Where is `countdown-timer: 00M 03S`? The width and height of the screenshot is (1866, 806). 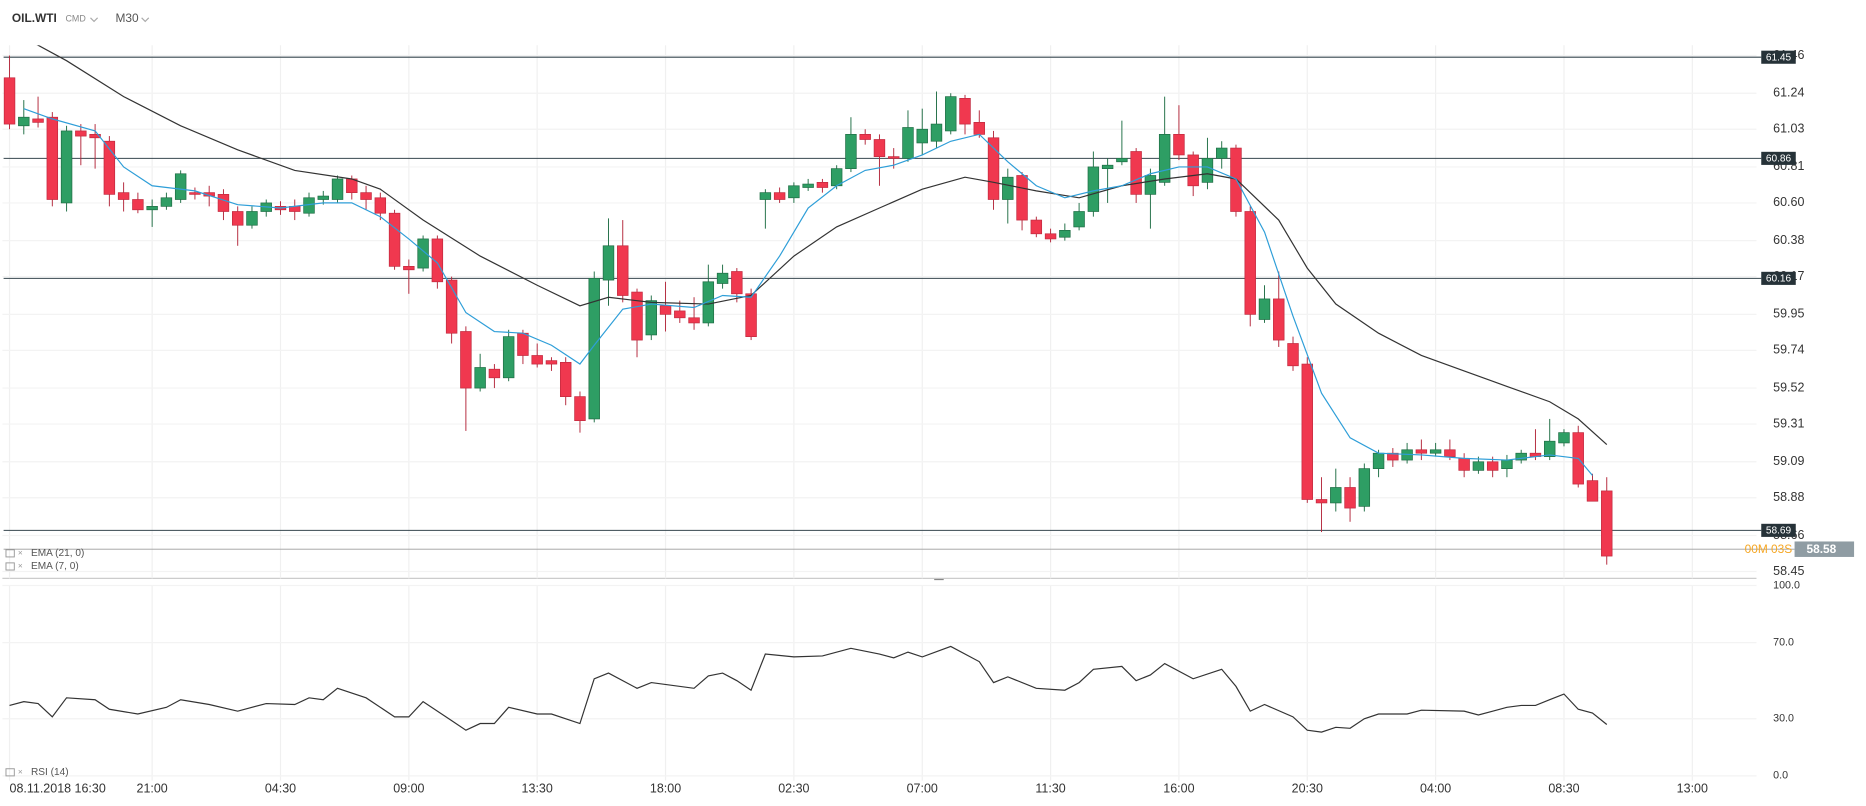 countdown-timer: 00M 03S is located at coordinates (1769, 549).